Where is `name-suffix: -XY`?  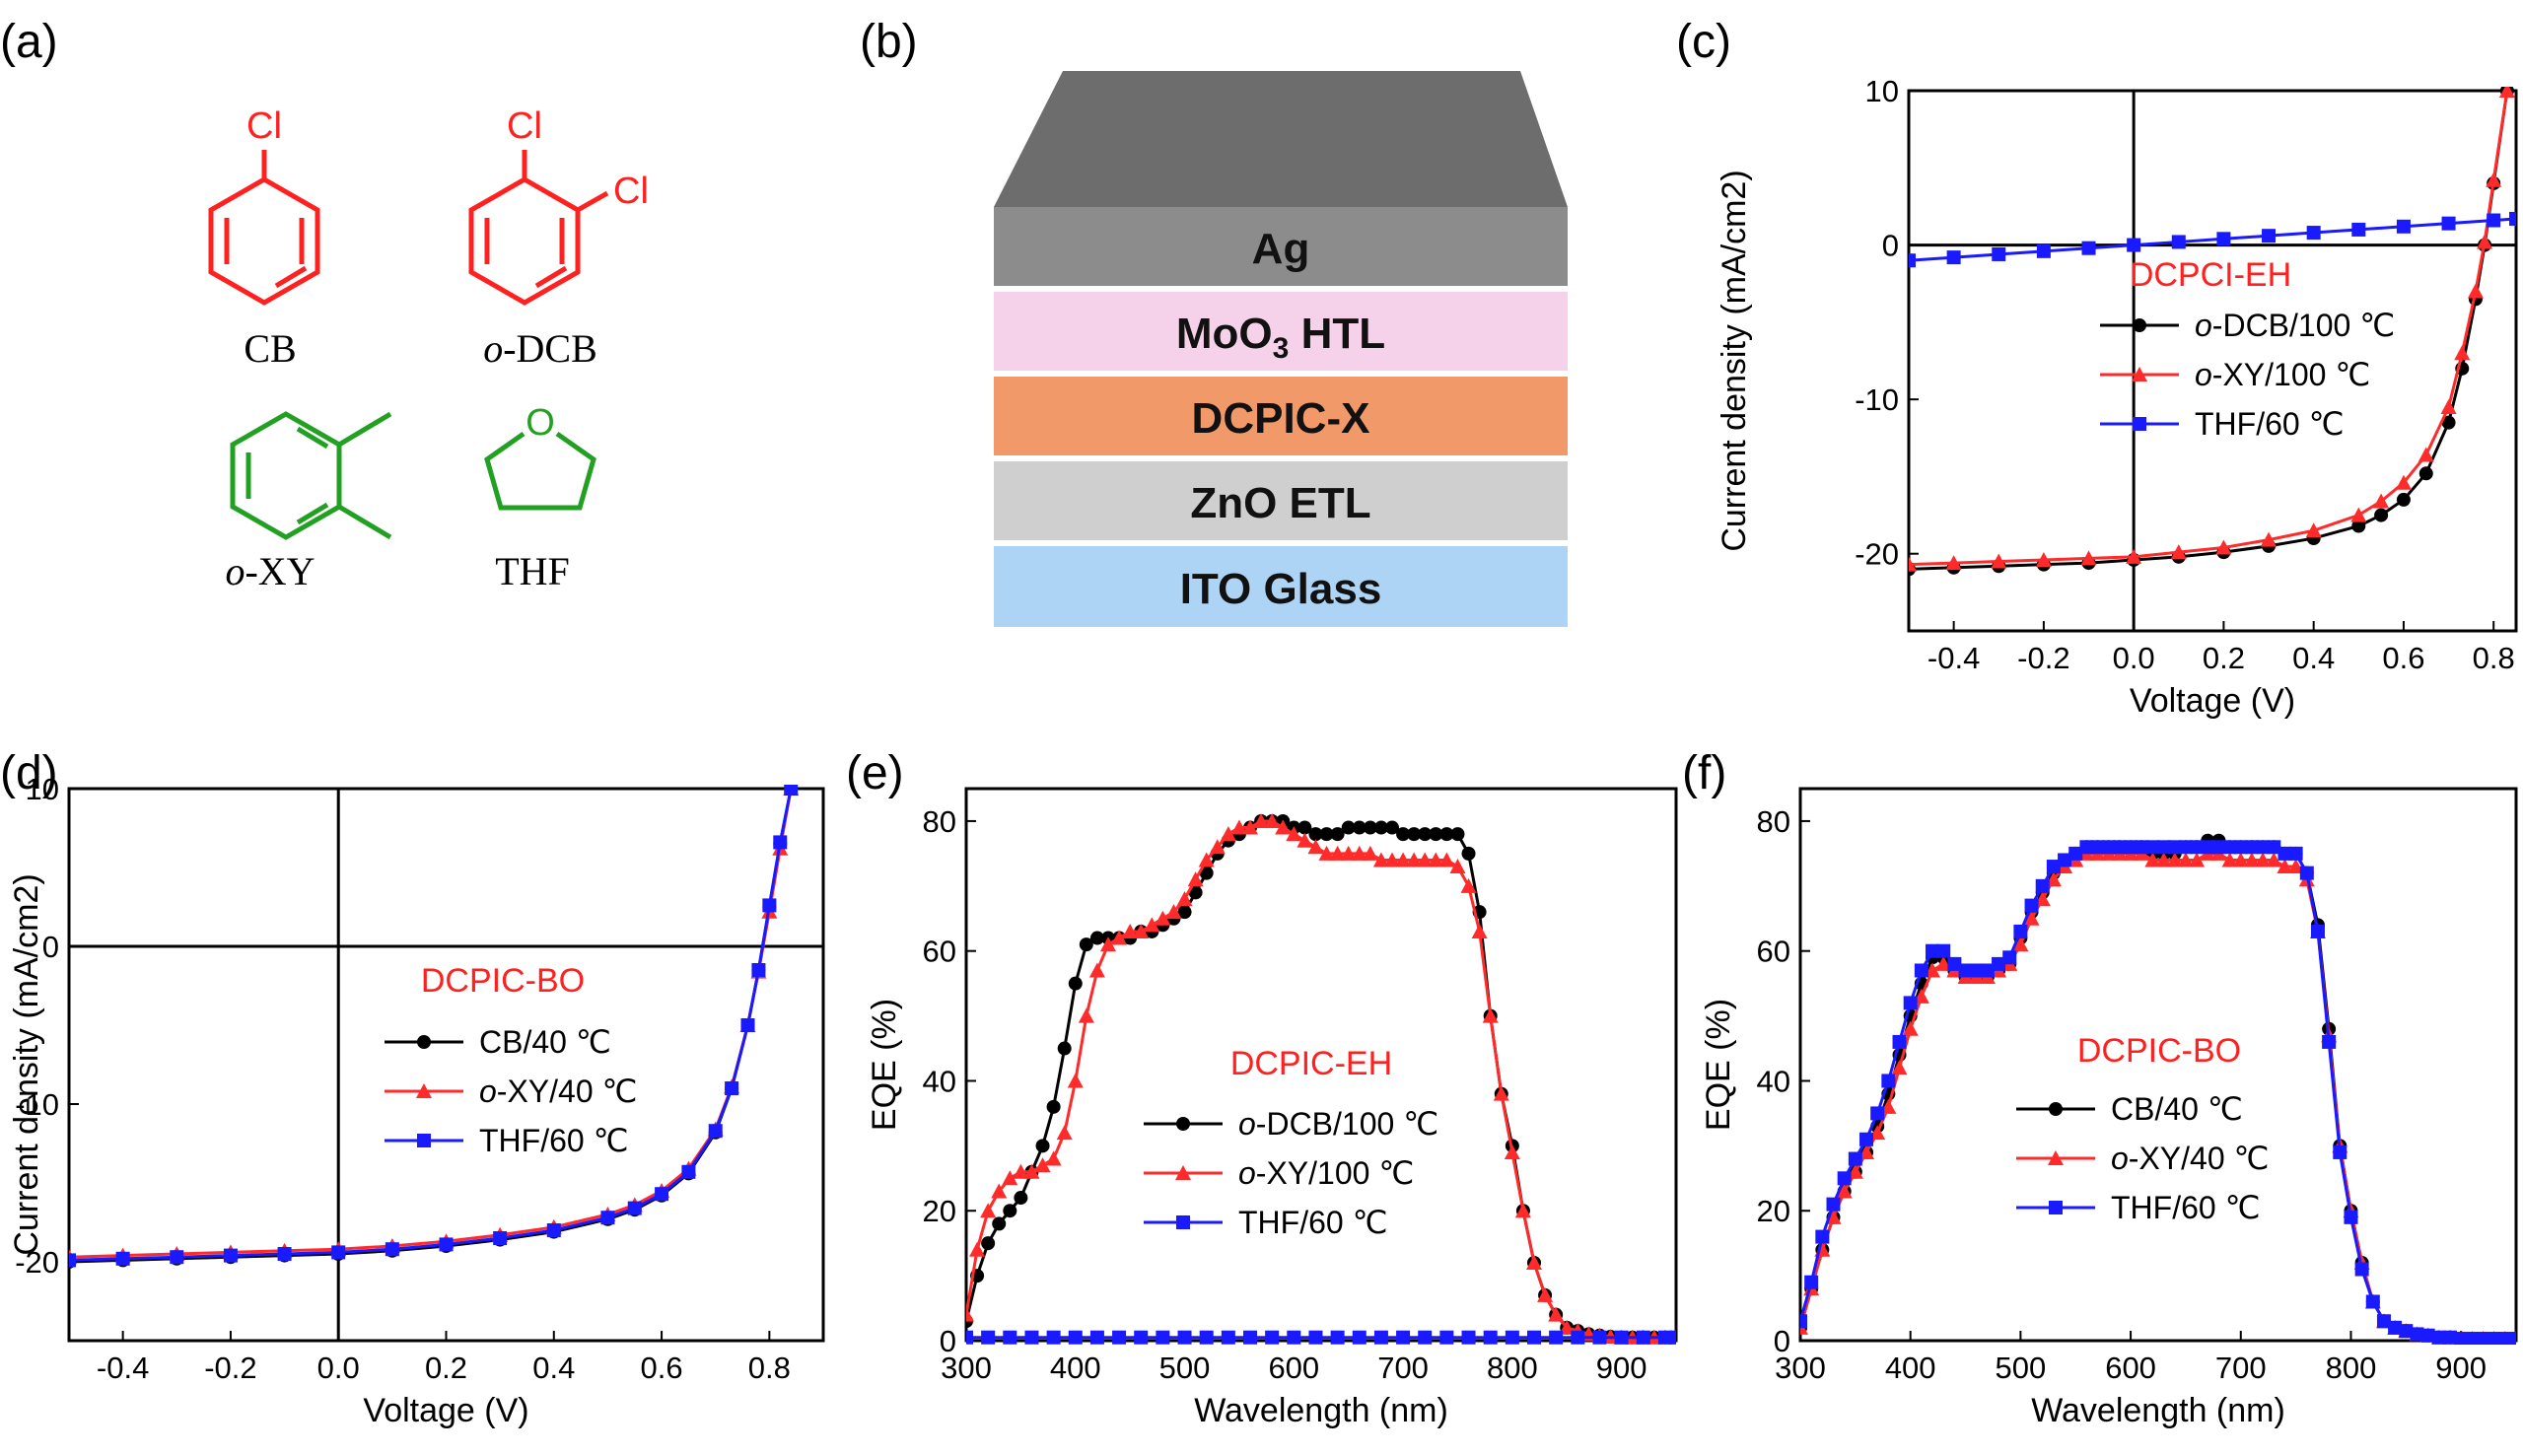
name-suffix: -XY is located at coordinates (280, 571).